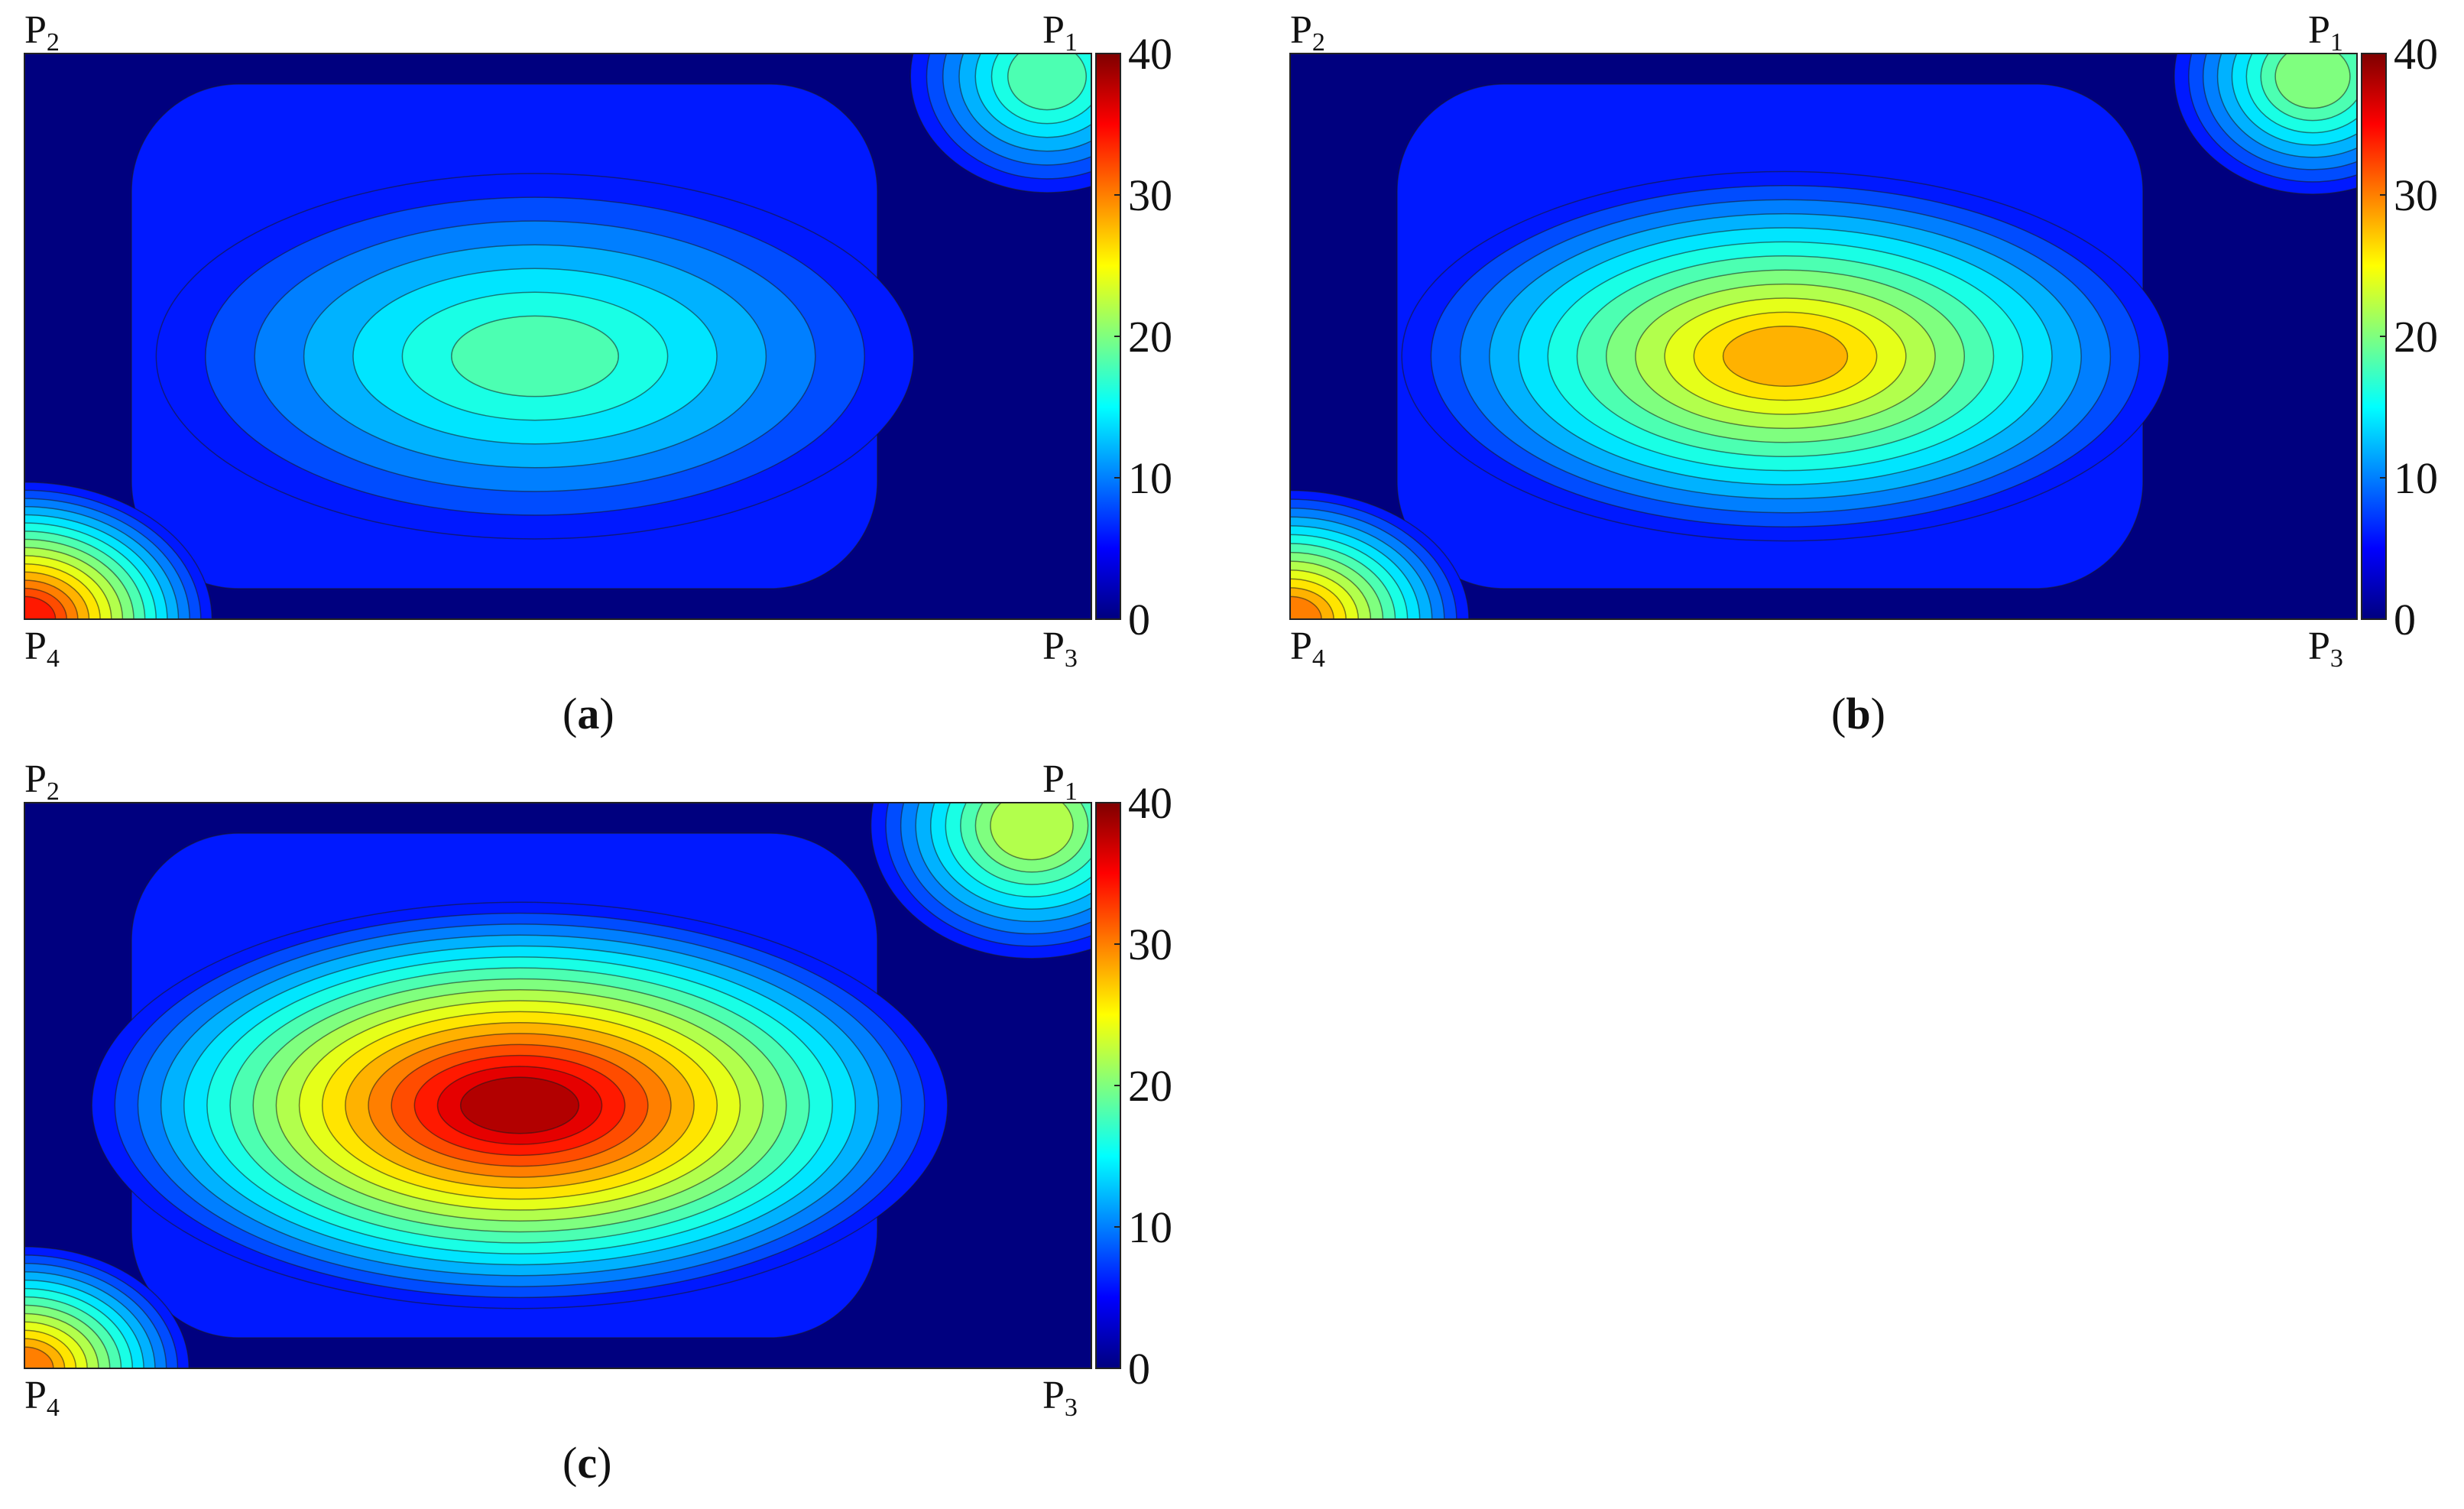  I want to click on colorbar-gradient, so click(1108, 336).